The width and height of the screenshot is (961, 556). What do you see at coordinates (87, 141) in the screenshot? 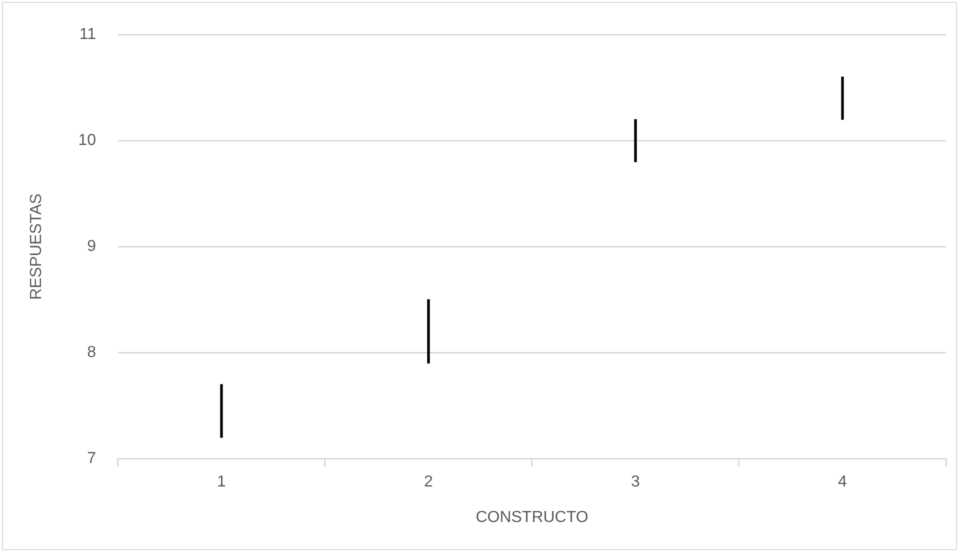
I see `y-tick-label: 10` at bounding box center [87, 141].